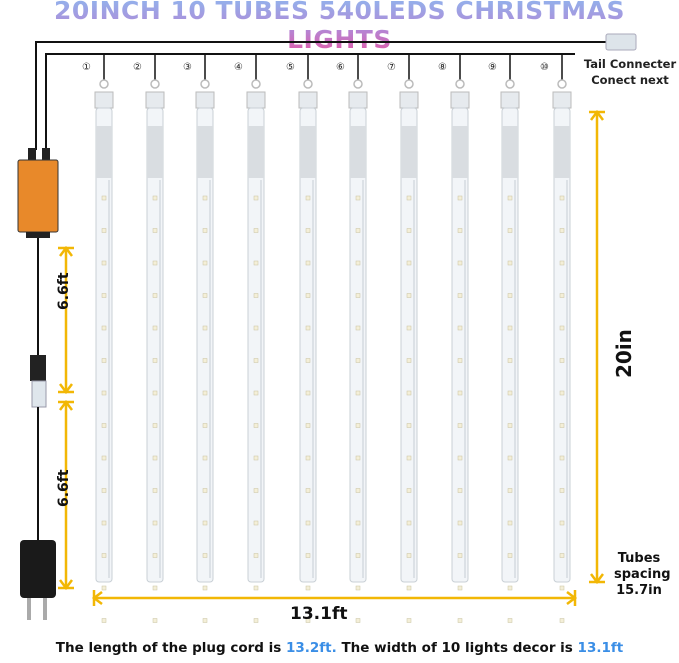 This screenshot has height=663, width=679. I want to click on tube-number: ①, so click(86, 67).